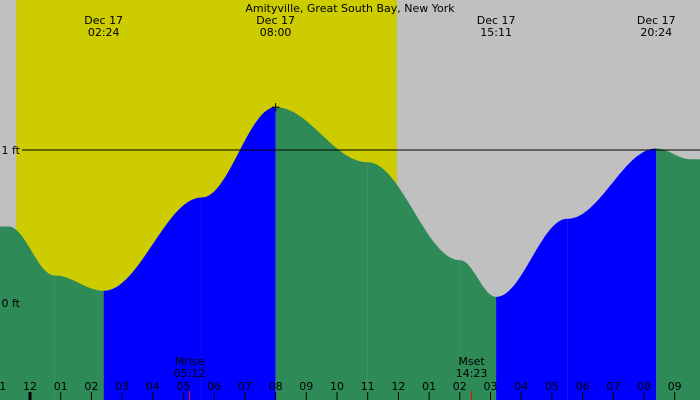 Image resolution: width=700 pixels, height=400 pixels. I want to click on tide-event-time: 20:24, so click(656, 32).